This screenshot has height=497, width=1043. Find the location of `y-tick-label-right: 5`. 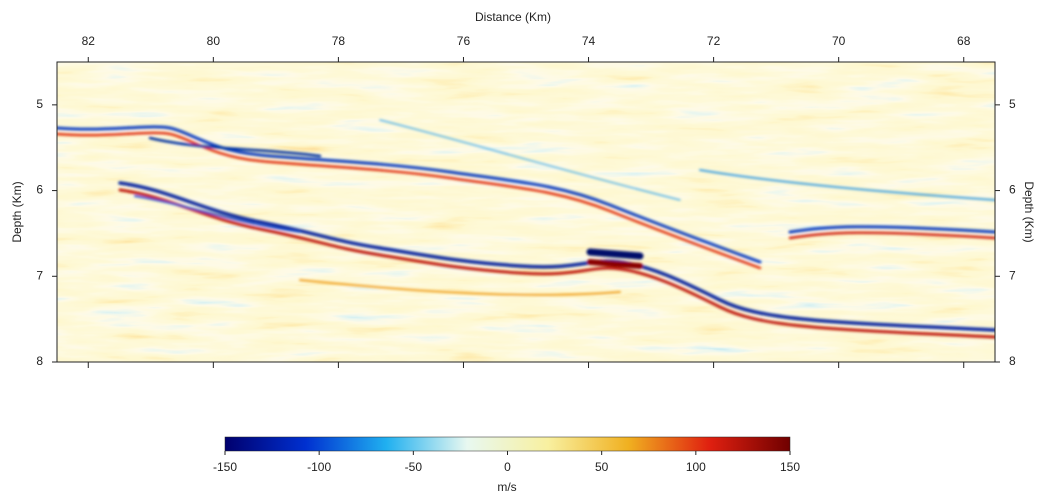

y-tick-label-right: 5 is located at coordinates (1012, 104).